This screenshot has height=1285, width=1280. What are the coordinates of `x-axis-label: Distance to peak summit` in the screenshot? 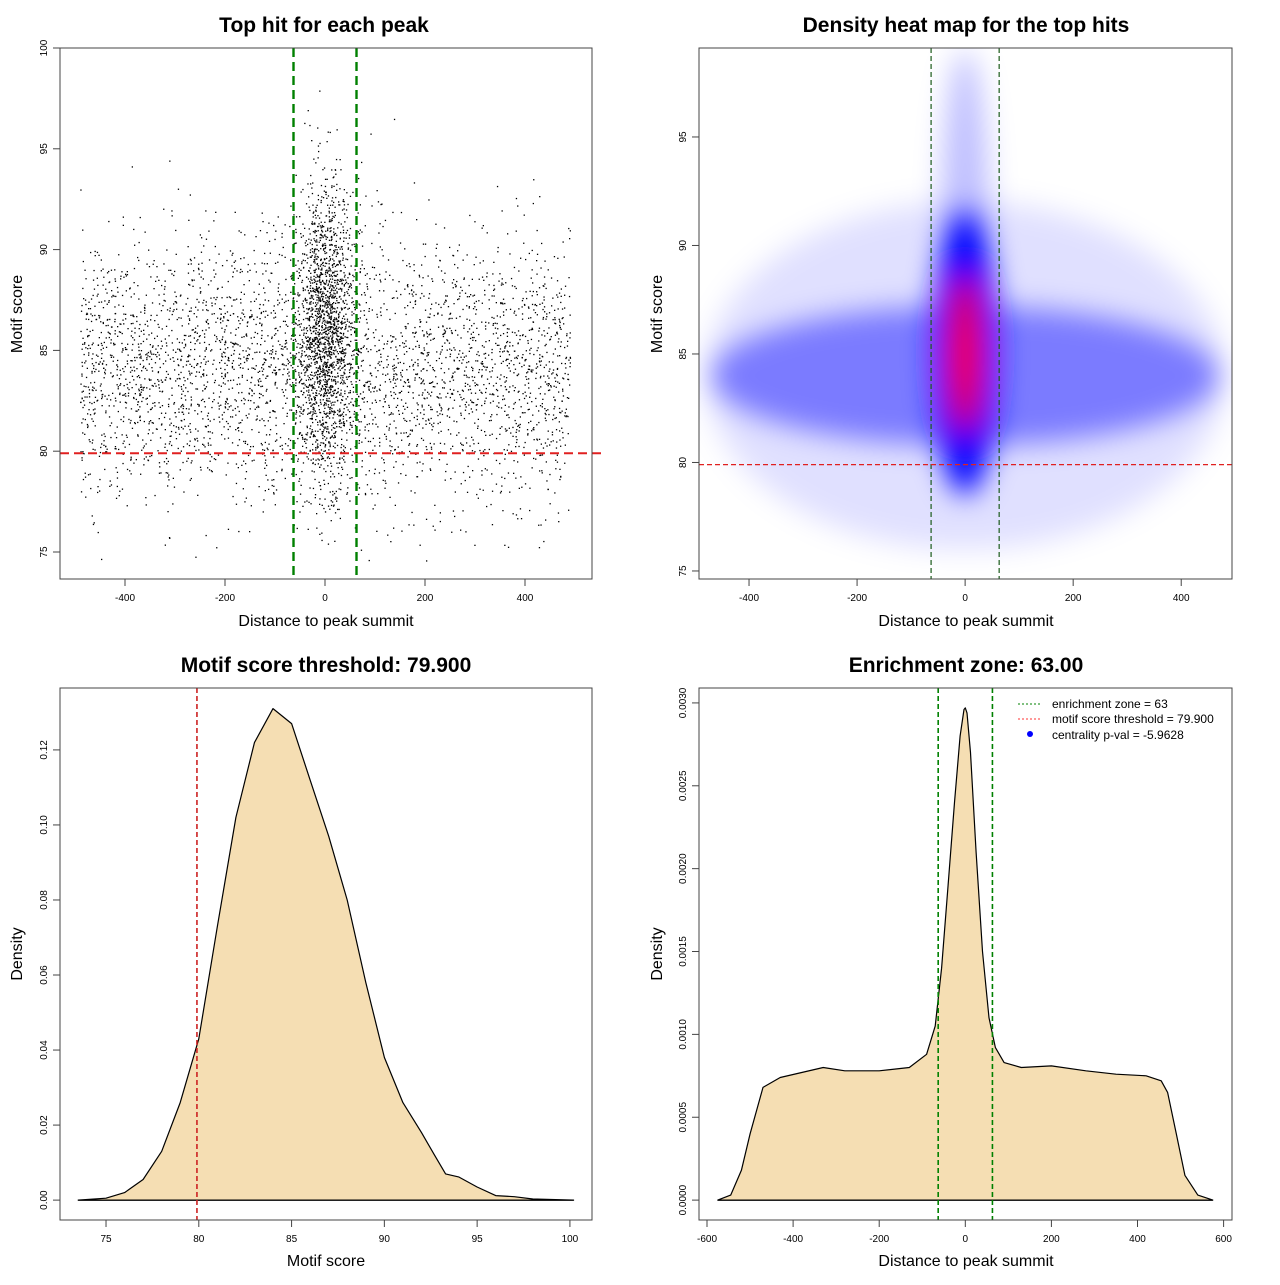 It's located at (326, 621).